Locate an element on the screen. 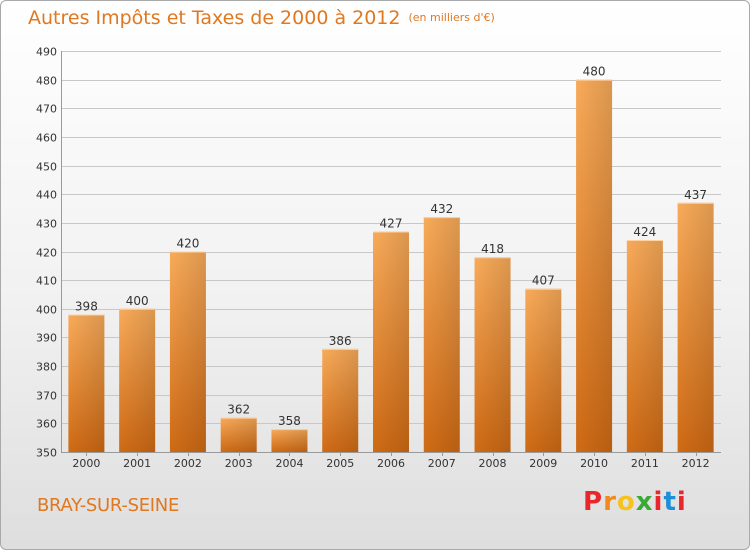  data-label: 420 is located at coordinates (187, 244).